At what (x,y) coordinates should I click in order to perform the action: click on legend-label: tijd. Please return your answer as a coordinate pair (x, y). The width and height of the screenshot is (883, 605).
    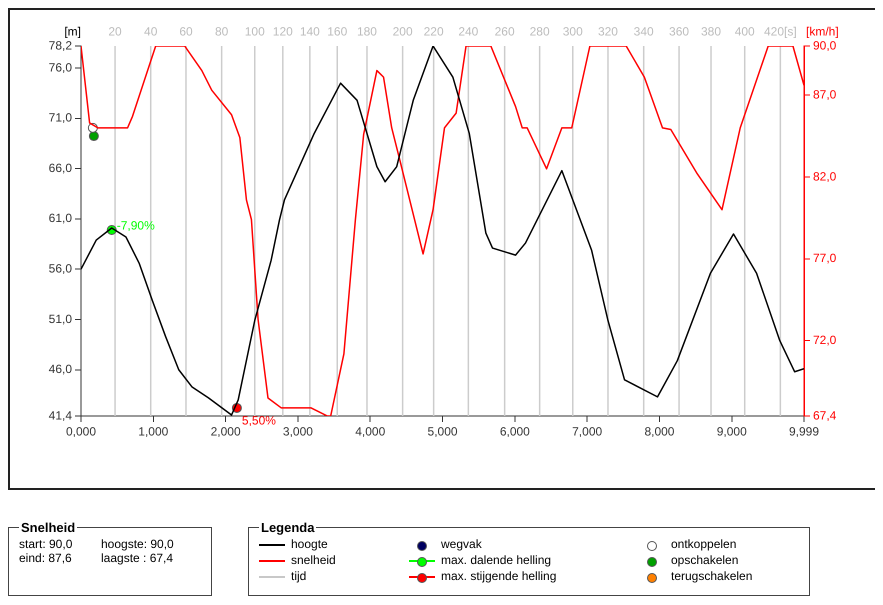
    Looking at the image, I should click on (299, 577).